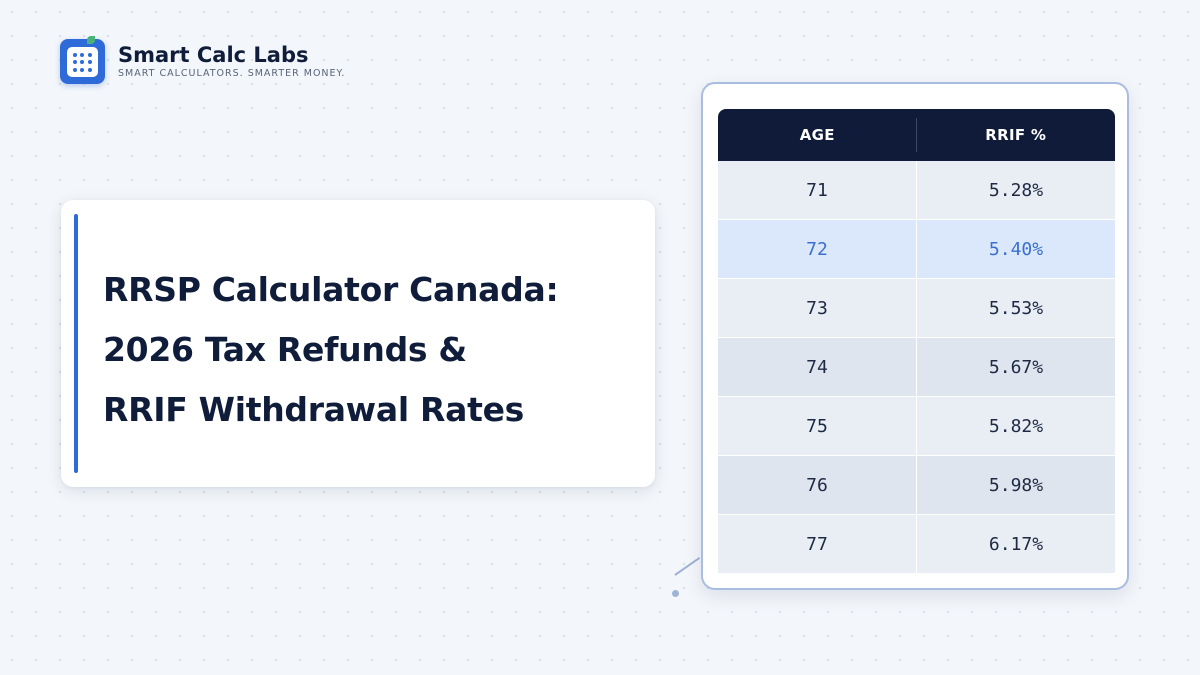 The height and width of the screenshot is (675, 1200). Describe the element at coordinates (76, 343) in the screenshot. I see `accent-bar` at that location.